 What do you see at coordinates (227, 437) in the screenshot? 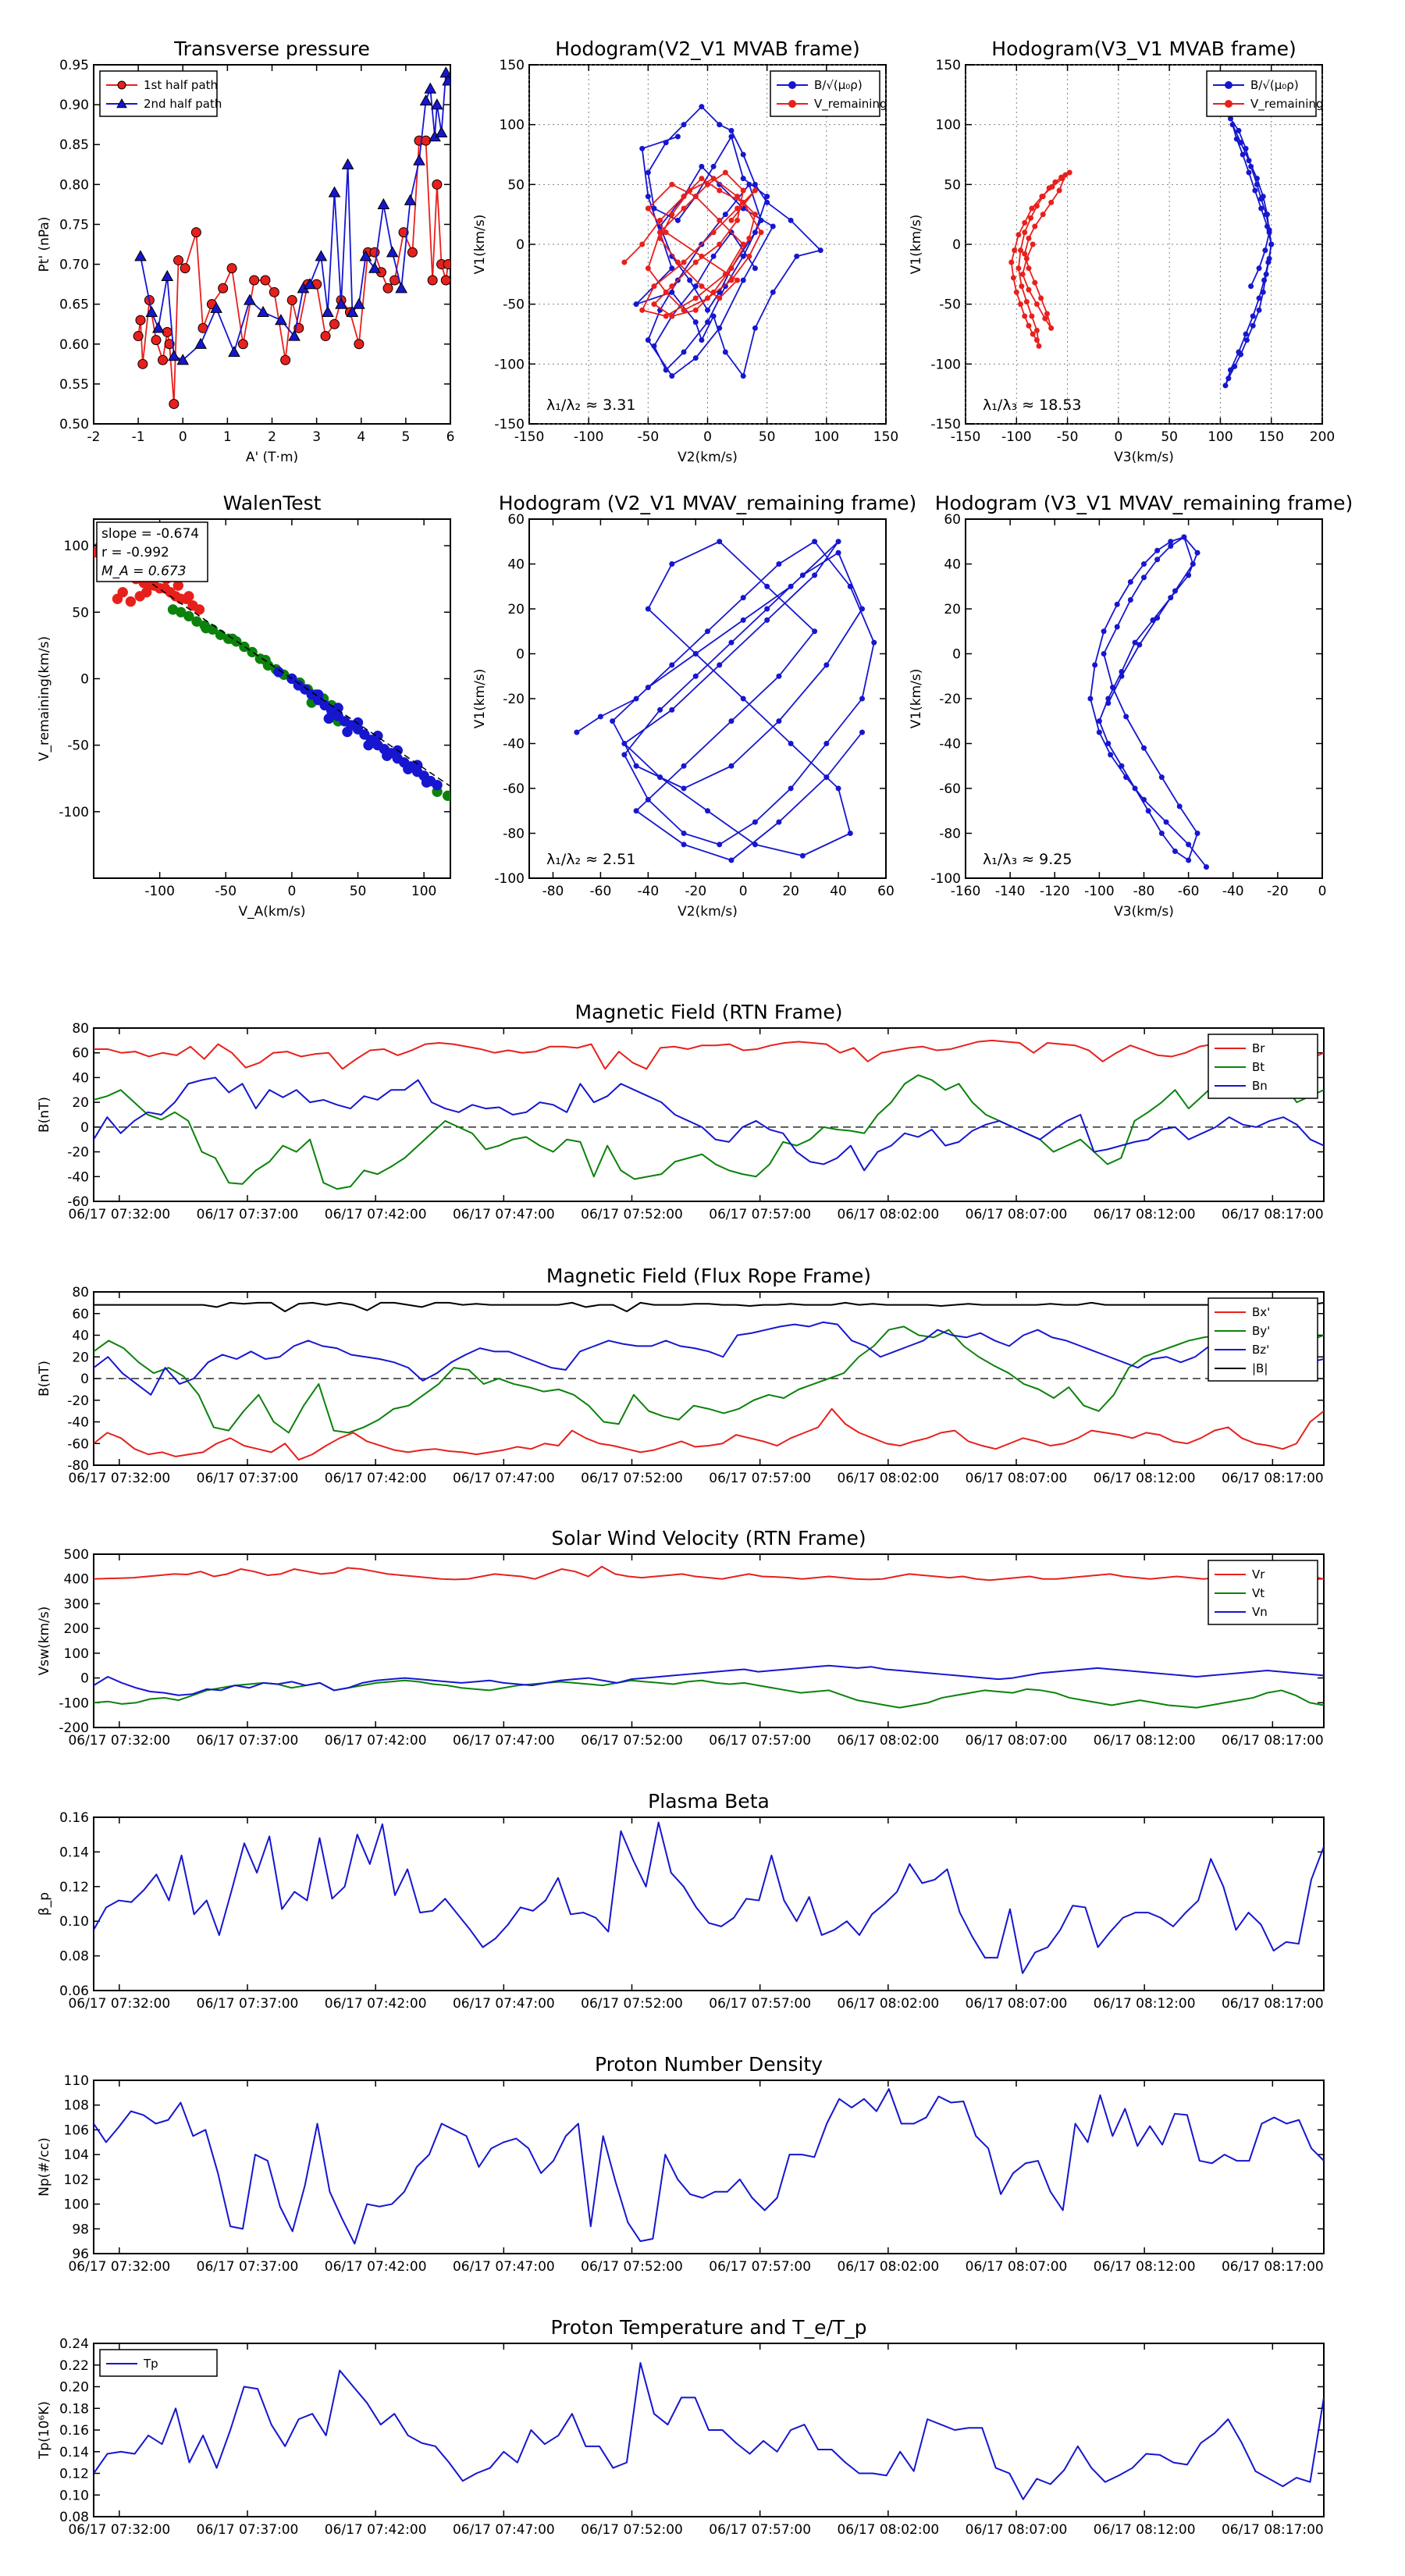
I see `x-tick-label: 1` at bounding box center [227, 437].